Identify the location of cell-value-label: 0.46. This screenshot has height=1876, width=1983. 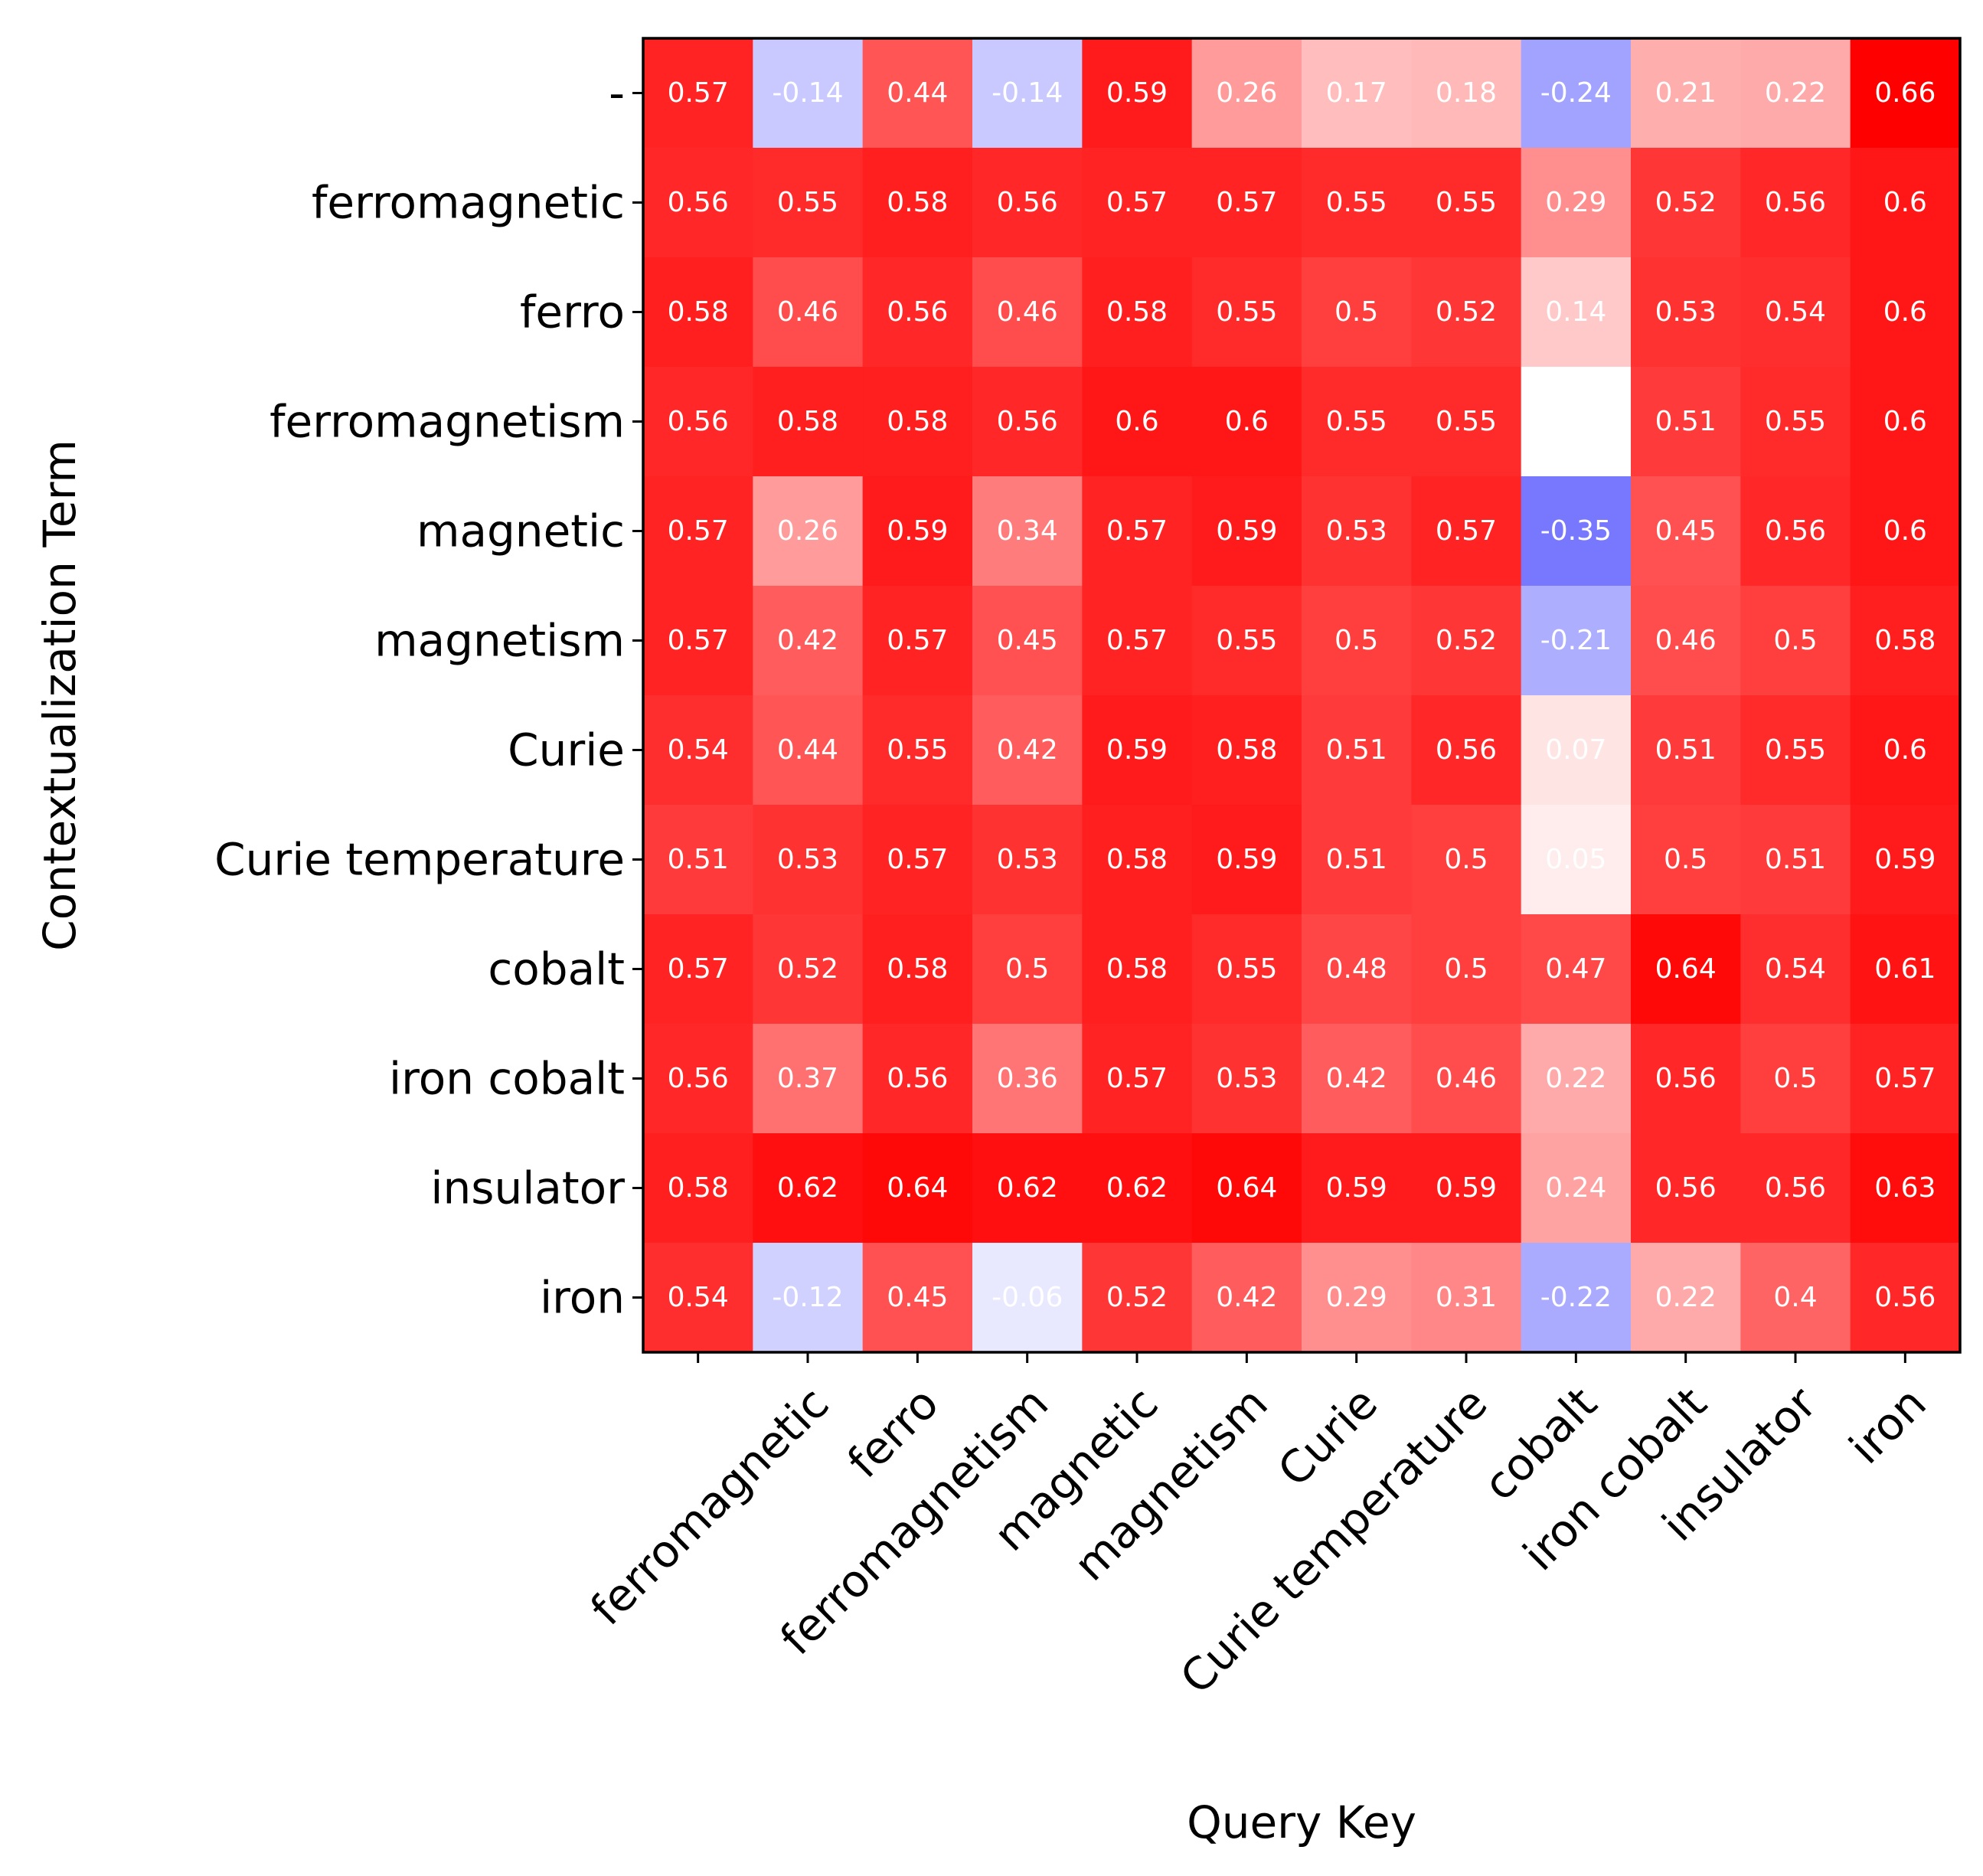
(808, 312).